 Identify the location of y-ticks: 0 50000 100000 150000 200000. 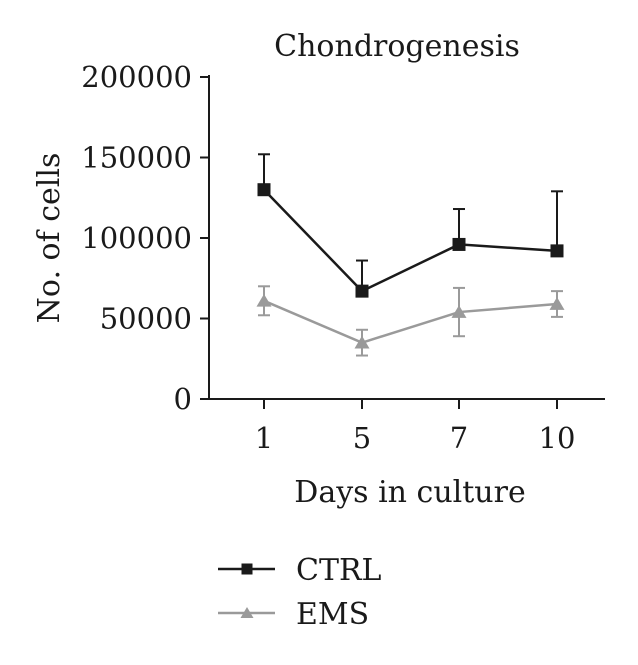
(145, 238).